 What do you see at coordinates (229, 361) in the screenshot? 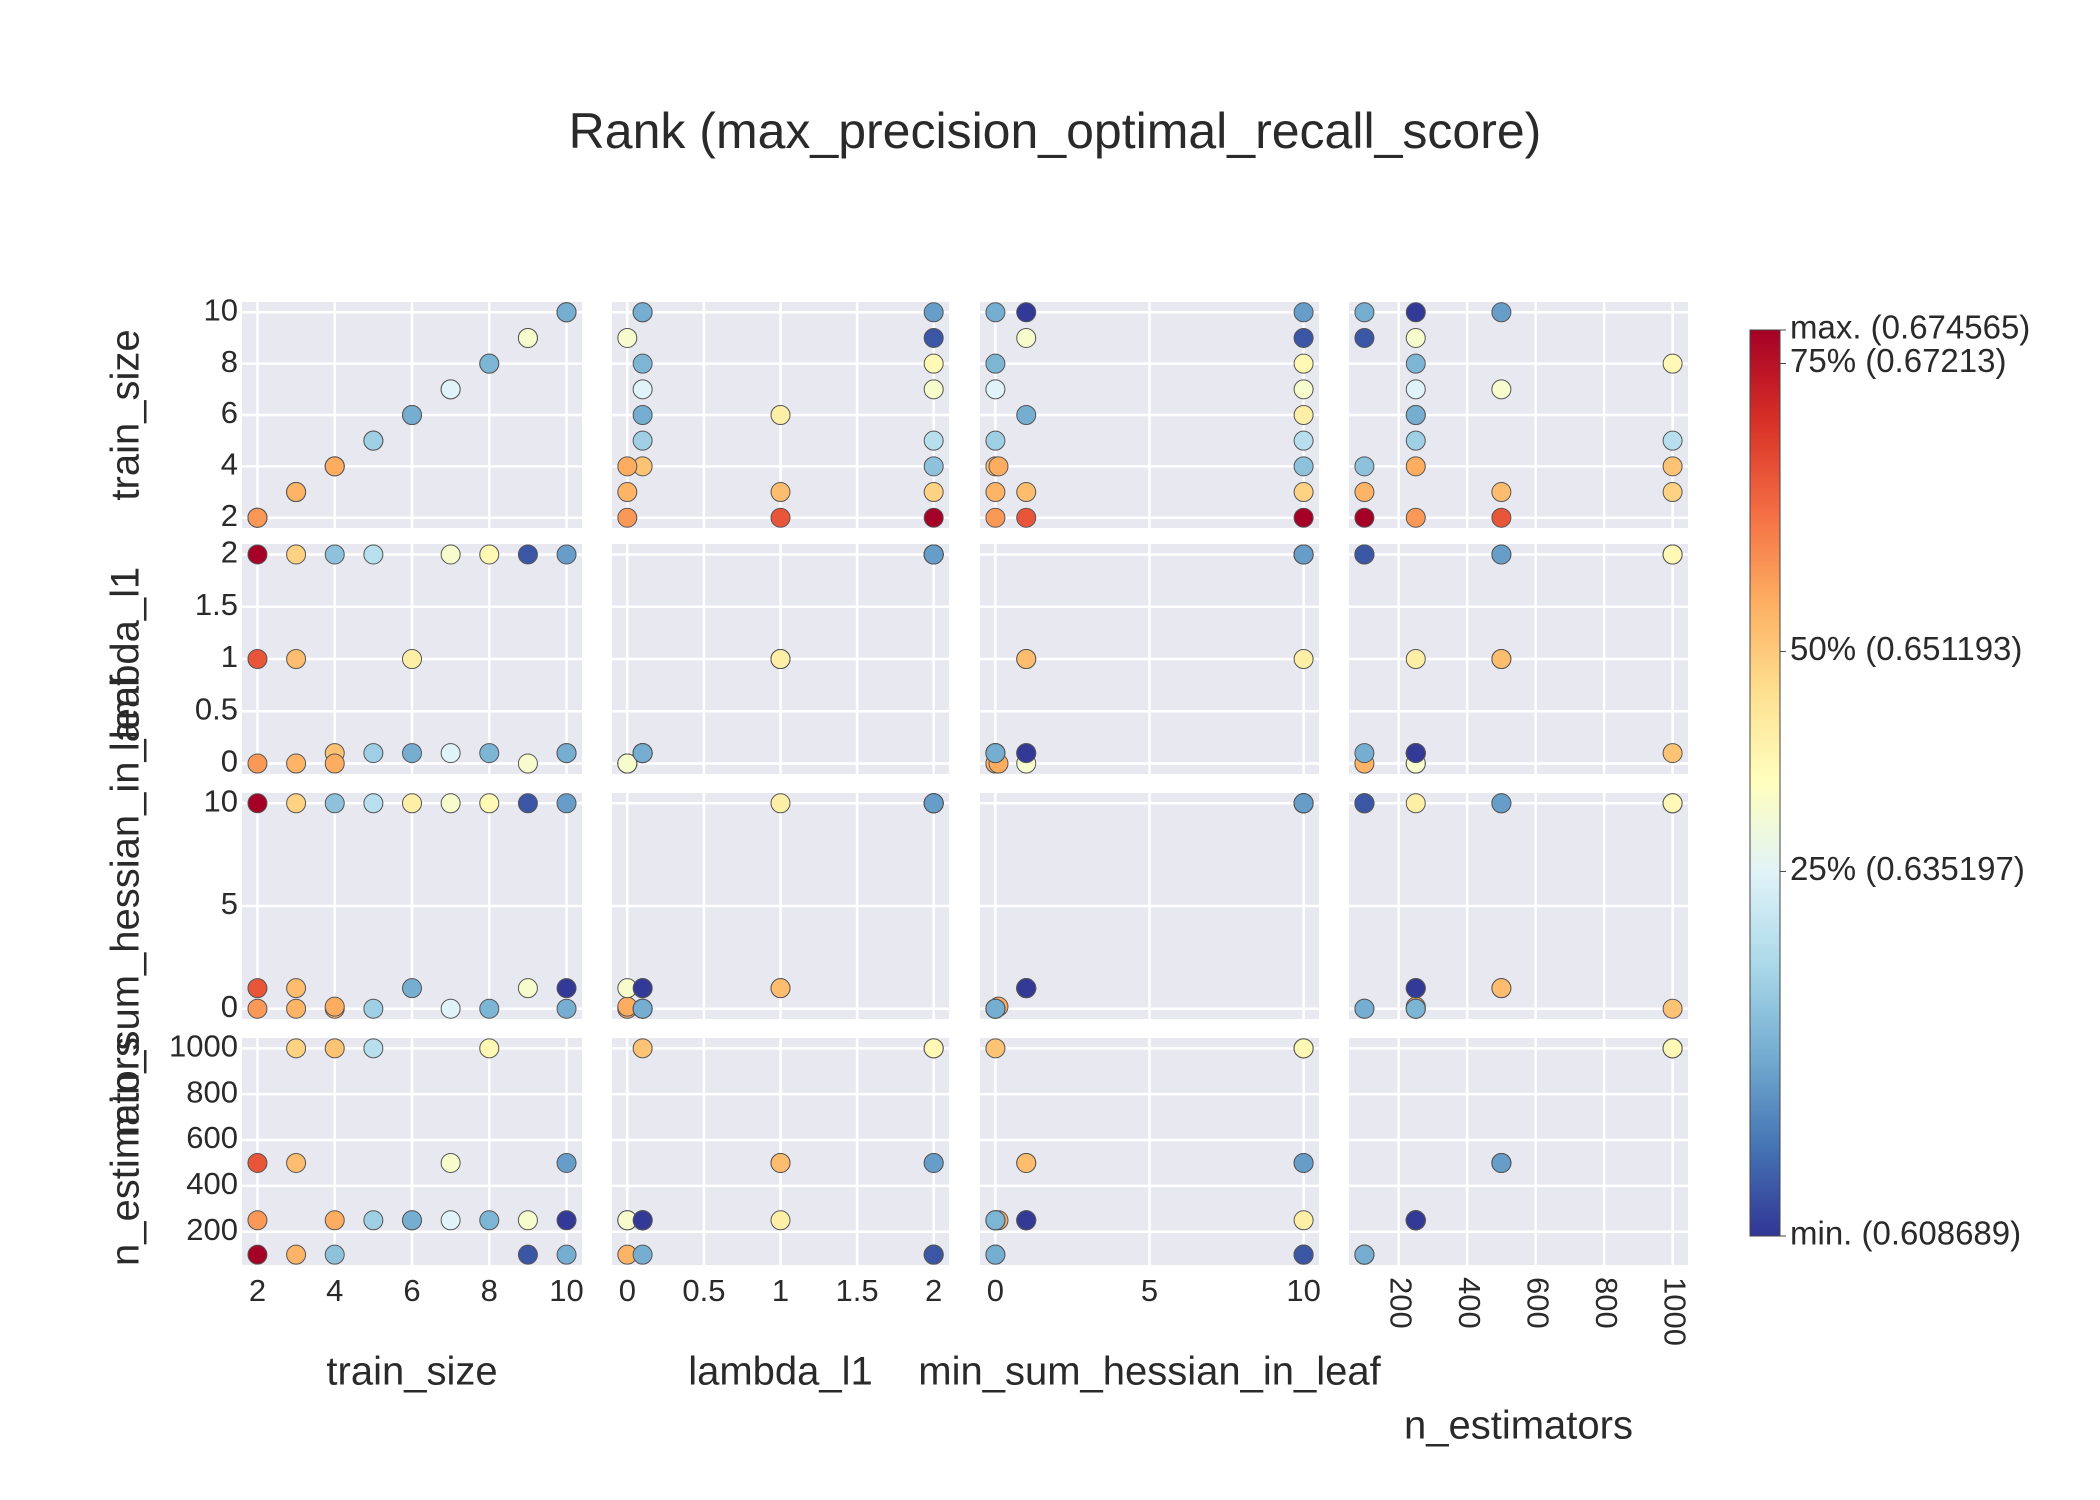
I see `y-tick-label: 8` at bounding box center [229, 361].